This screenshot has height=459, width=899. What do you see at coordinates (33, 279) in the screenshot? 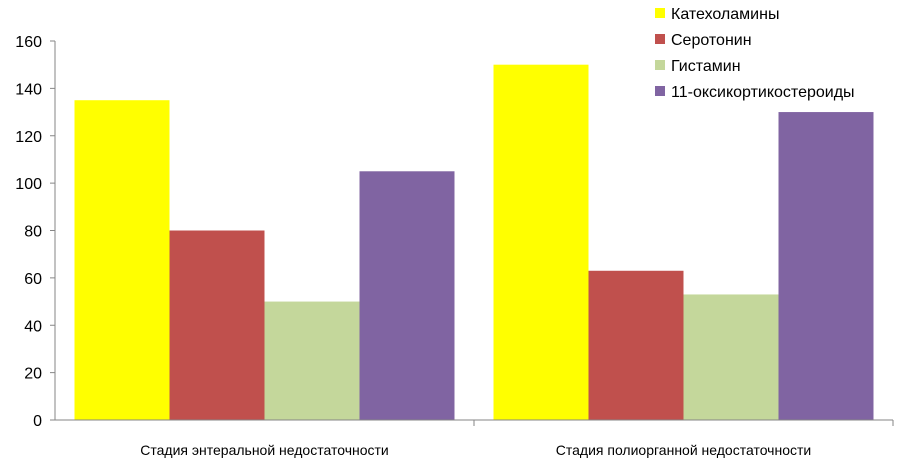
I see `y-tick-label: 60` at bounding box center [33, 279].